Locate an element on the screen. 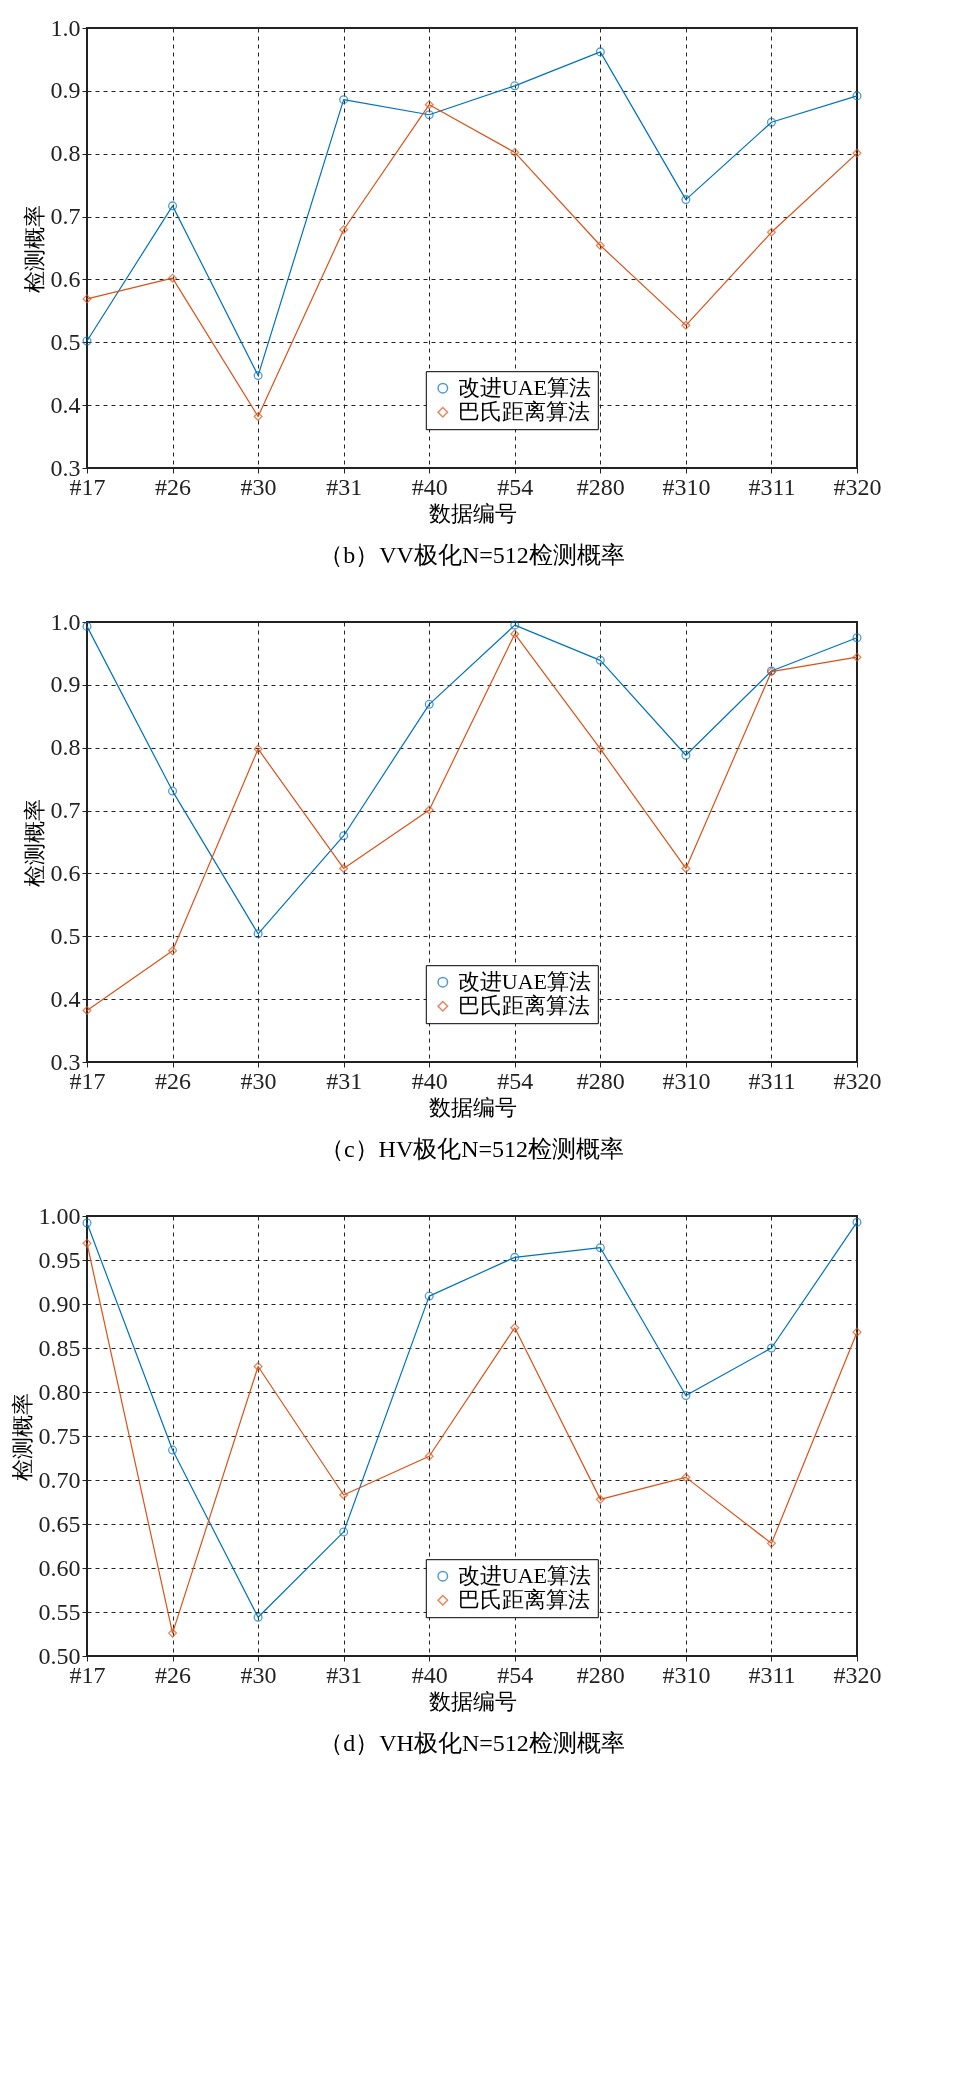 The width and height of the screenshot is (962, 2075). y-tick-label: 0.55 is located at coordinates (59, 1611).